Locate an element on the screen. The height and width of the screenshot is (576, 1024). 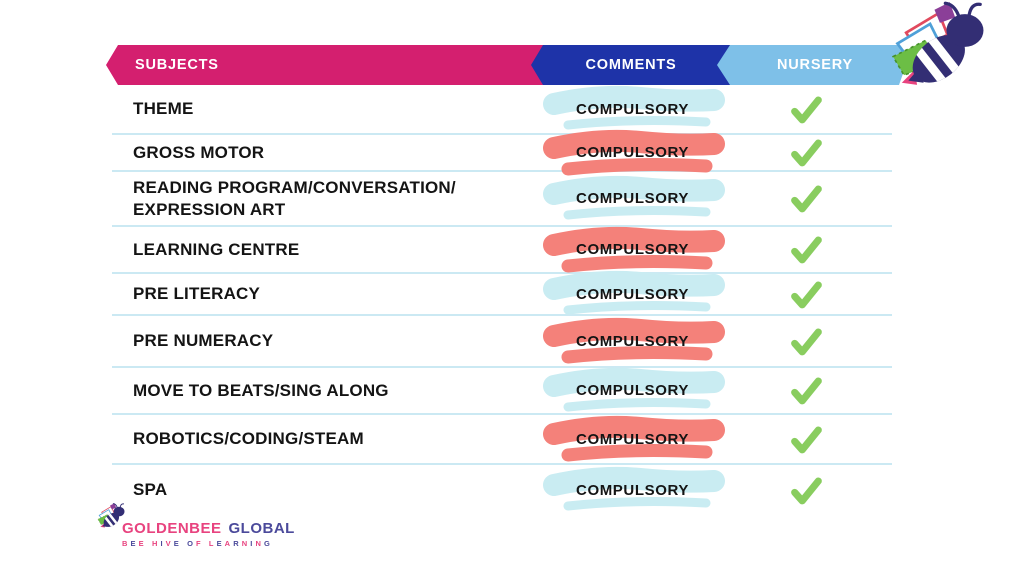
header-label-comments: COMMENTS is located at coordinates (631, 65).